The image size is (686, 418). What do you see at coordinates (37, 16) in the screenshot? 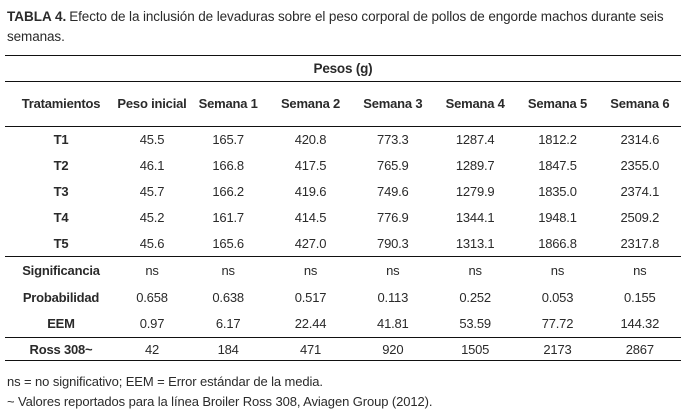
I see `table-caption-label: TABLA 4.` at bounding box center [37, 16].